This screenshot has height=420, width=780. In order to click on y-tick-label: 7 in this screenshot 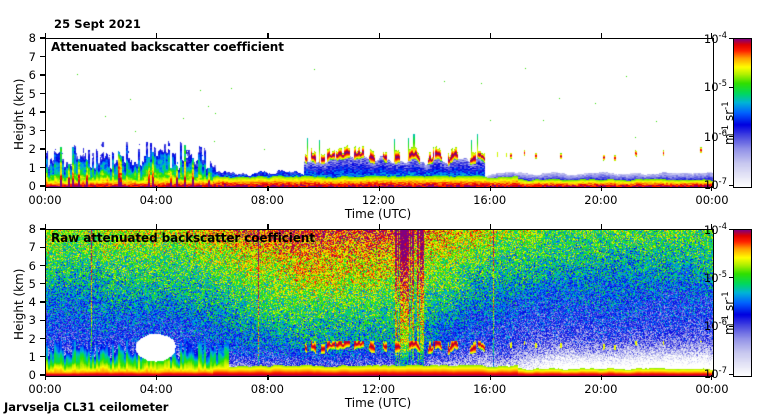, I will do `click(32, 56)`.